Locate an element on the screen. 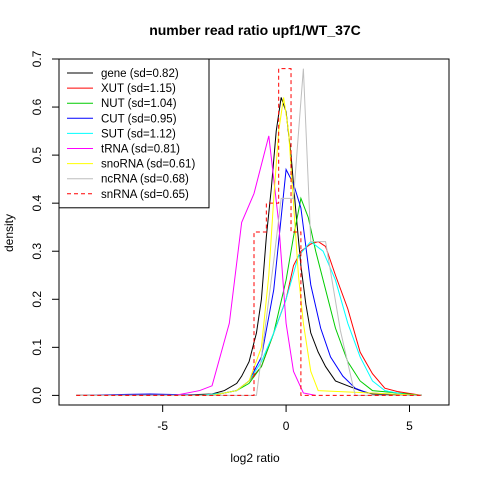  x-axis-label: log2 ratio is located at coordinates (255, 458).